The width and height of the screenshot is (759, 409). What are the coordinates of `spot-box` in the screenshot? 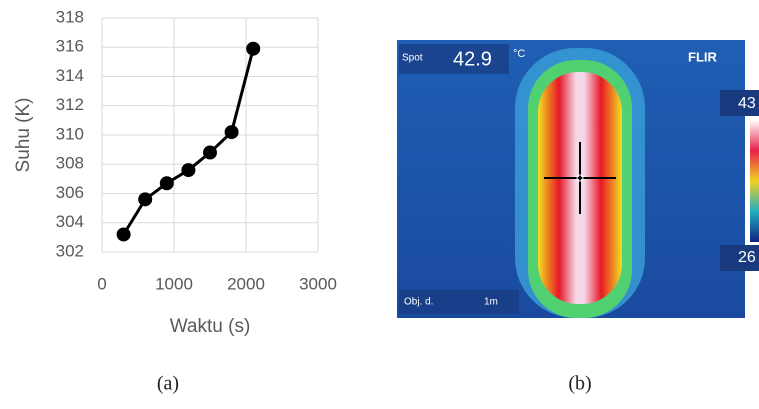 It's located at (454, 59).